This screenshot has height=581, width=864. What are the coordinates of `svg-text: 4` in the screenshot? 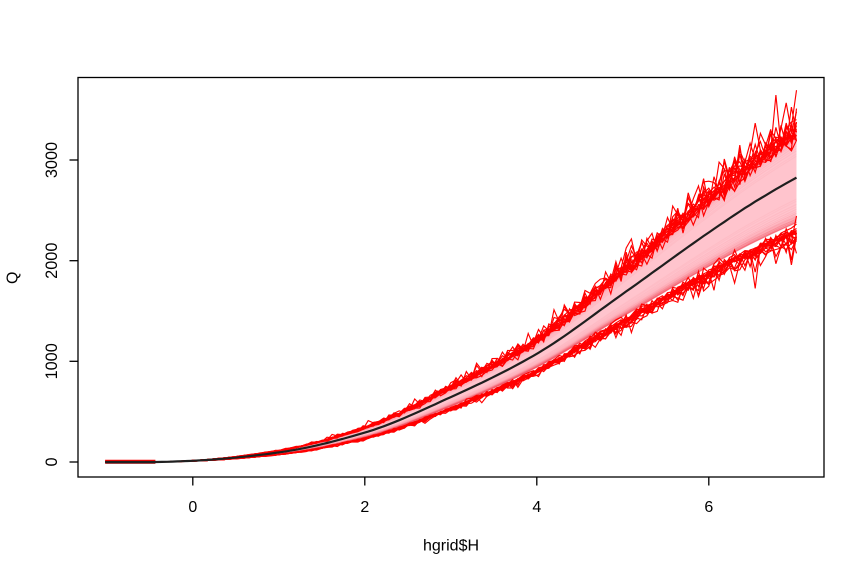 It's located at (536, 507).